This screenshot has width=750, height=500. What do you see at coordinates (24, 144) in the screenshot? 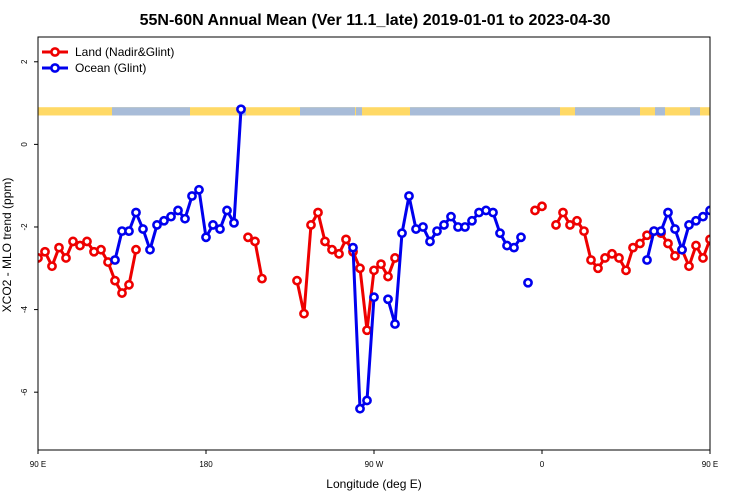
I see `y-tick-label: 0` at bounding box center [24, 144].